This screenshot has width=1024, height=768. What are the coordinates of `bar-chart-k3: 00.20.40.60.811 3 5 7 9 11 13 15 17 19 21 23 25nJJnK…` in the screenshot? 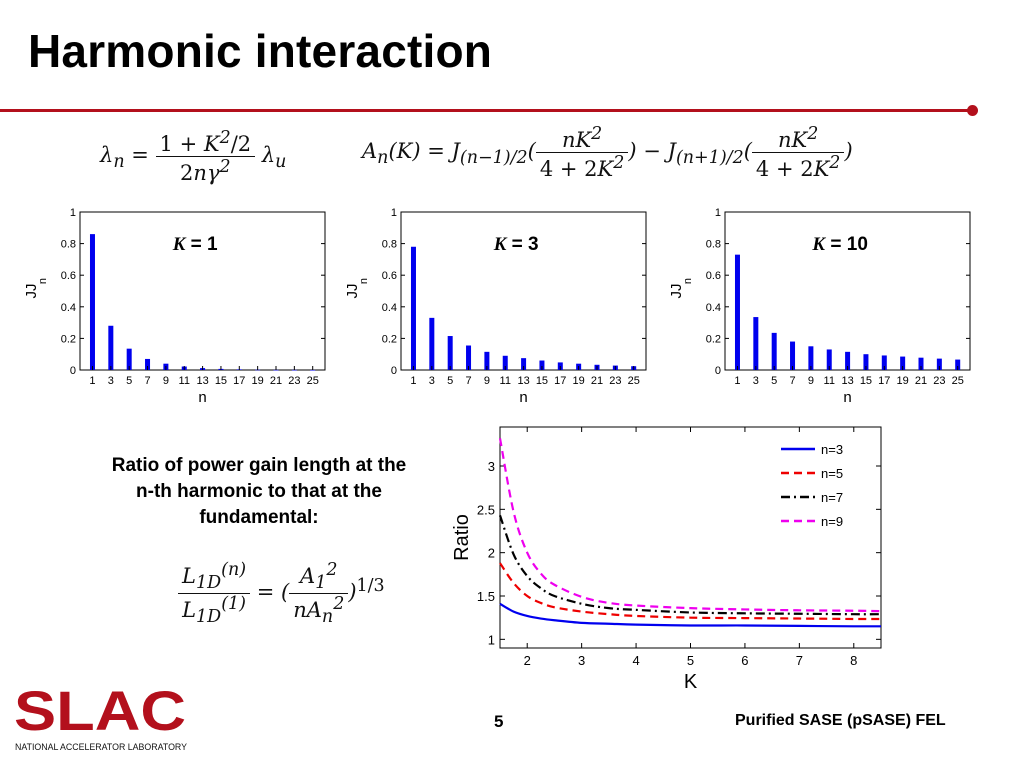 It's located at (495, 306).